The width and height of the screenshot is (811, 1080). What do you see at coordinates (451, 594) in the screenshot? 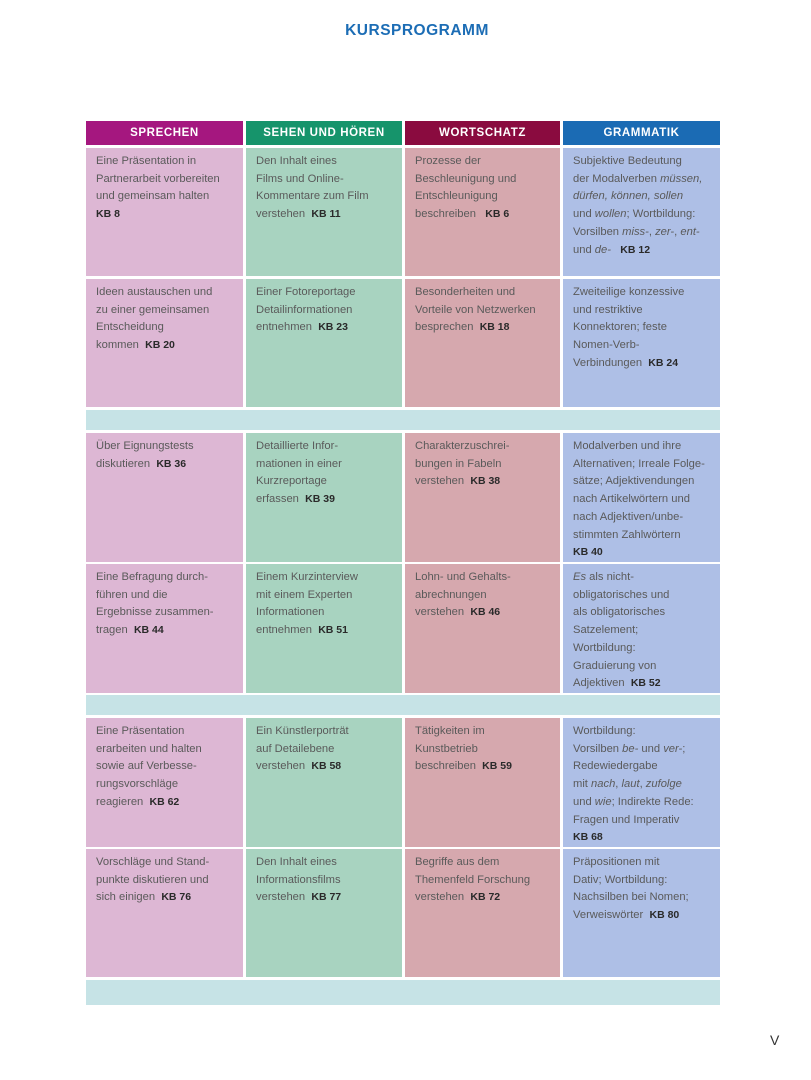
I see `cell-text: abrechnungen` at bounding box center [451, 594].